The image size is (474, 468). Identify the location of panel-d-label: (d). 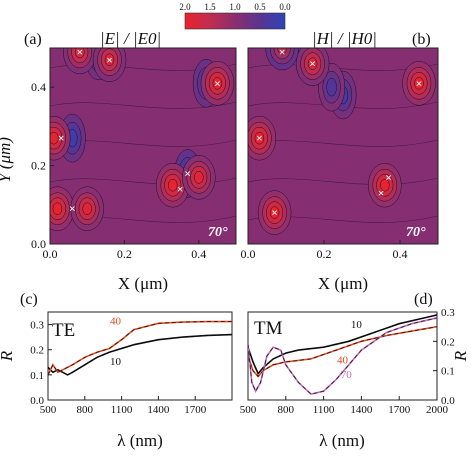
(423, 299).